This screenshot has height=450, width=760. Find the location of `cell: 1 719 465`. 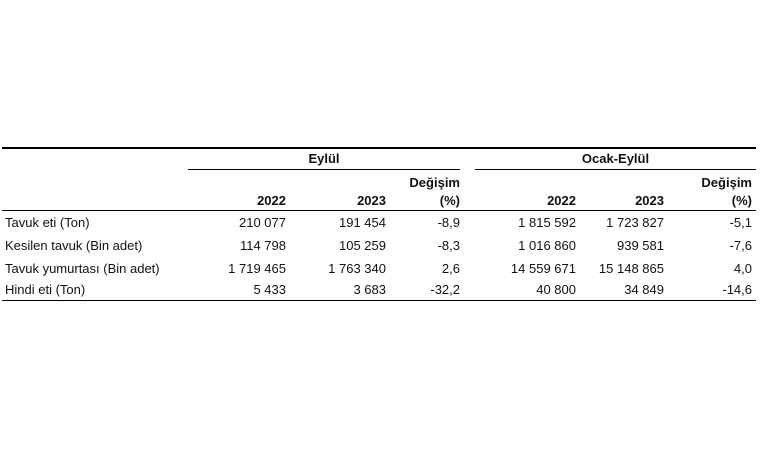

cell: 1 719 465 is located at coordinates (257, 268).